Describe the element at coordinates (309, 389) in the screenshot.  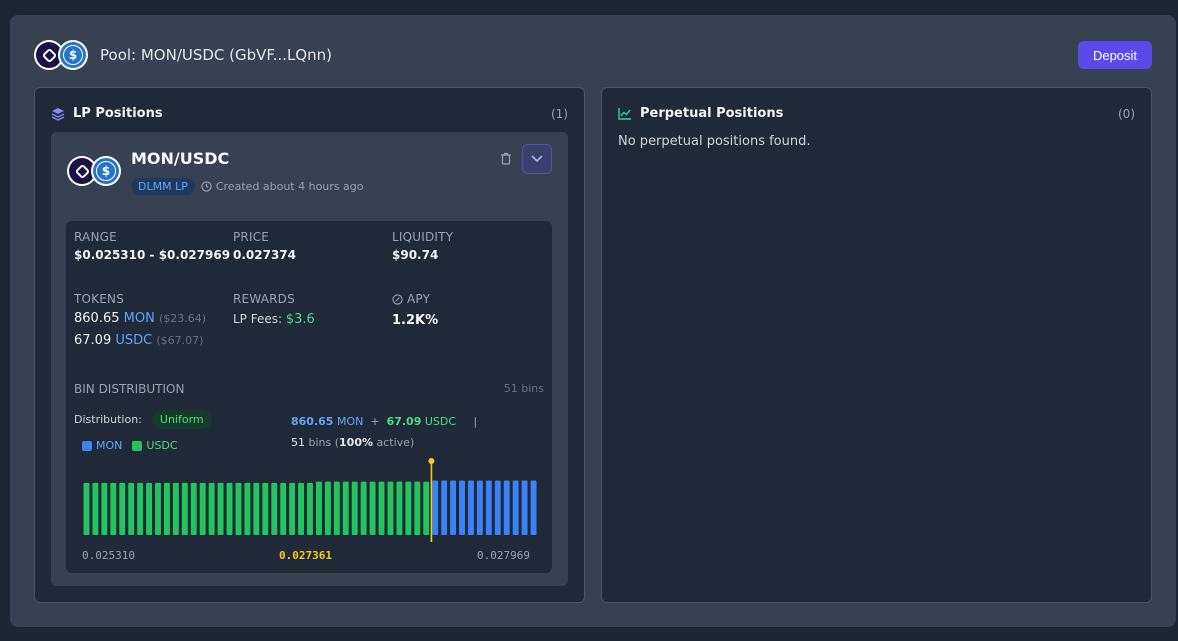
I see `bin-distribution-header: BIN DISTRIBUTION 51 bins` at that location.